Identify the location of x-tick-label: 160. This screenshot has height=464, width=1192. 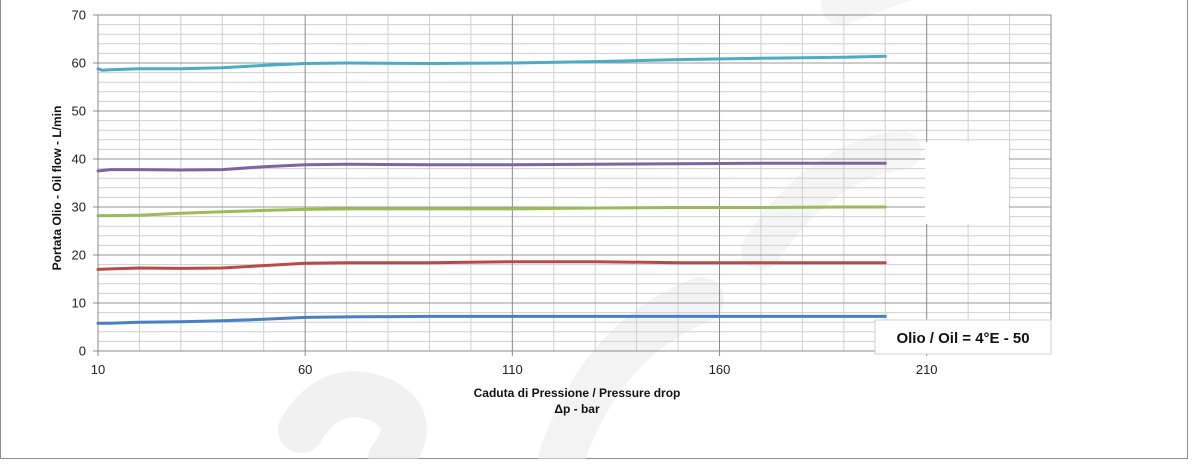
(720, 369).